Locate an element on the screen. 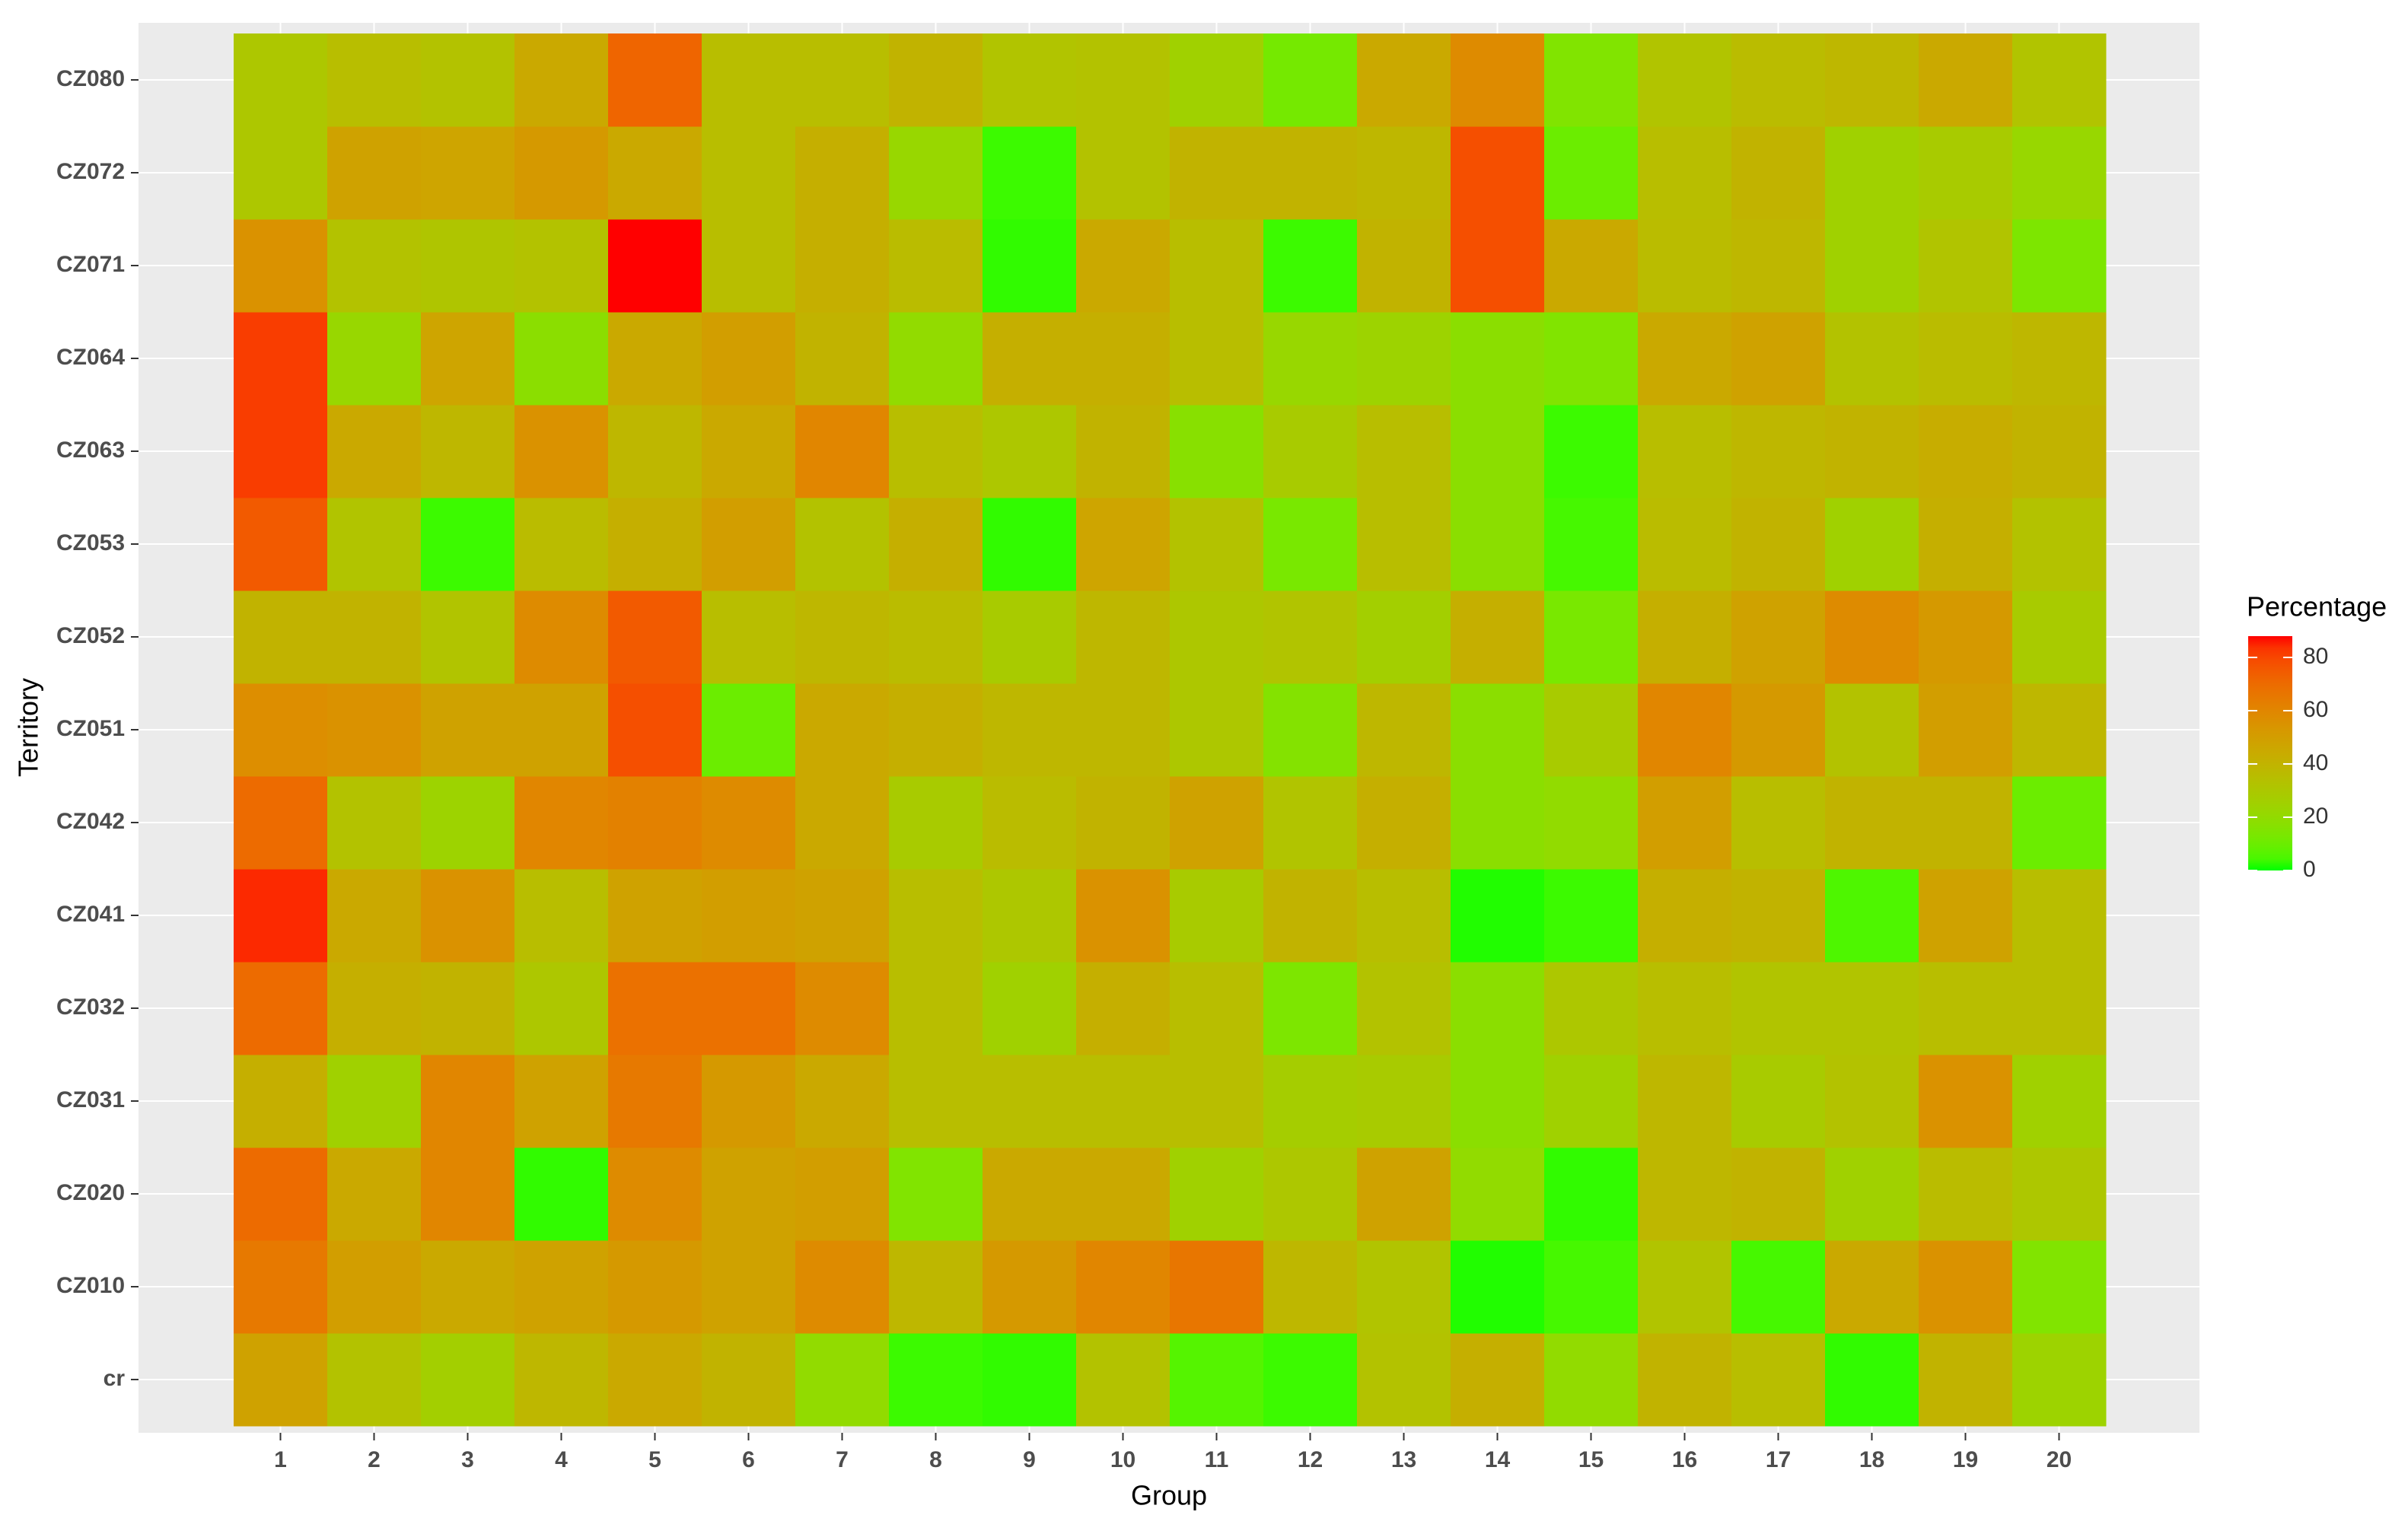 Image resolution: width=2408 pixels, height=1534 pixels. x-tick-label: 20 is located at coordinates (2059, 1459).